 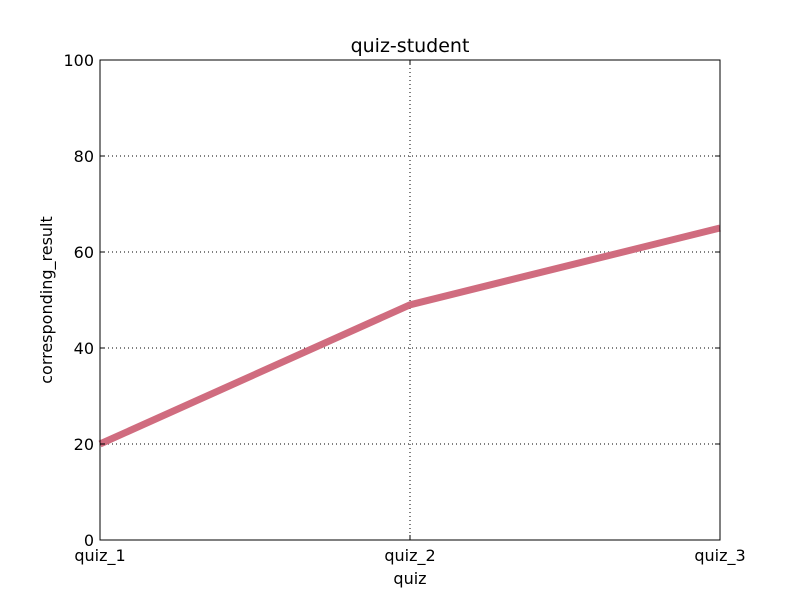 What do you see at coordinates (410, 46) in the screenshot?
I see `chart-title: quiz-student` at bounding box center [410, 46].